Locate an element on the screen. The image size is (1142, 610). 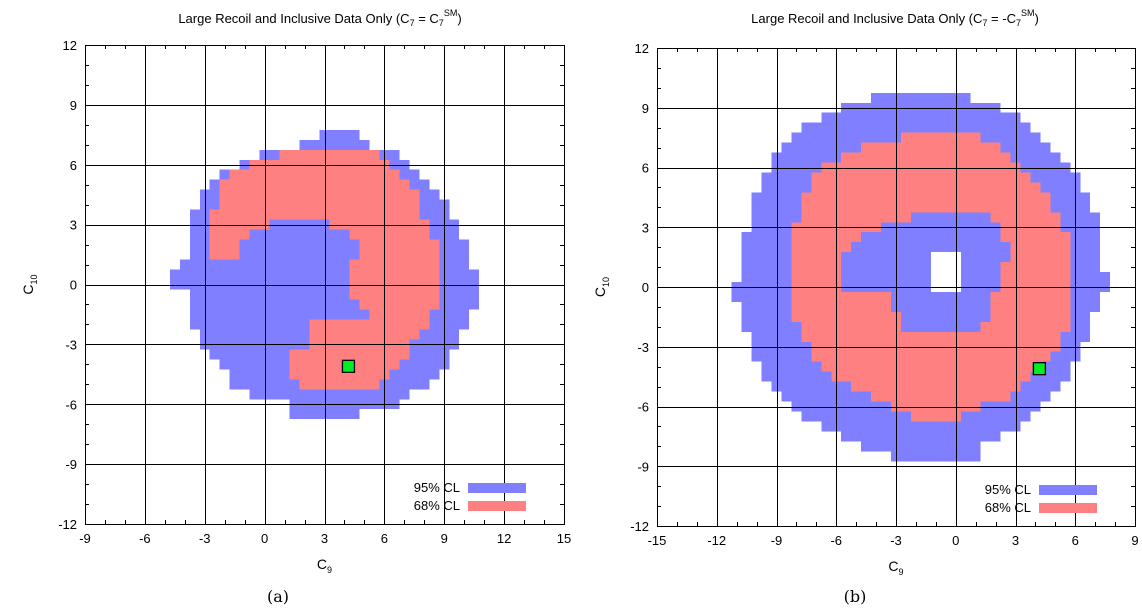
title-mid: = C is located at coordinates (427, 18).